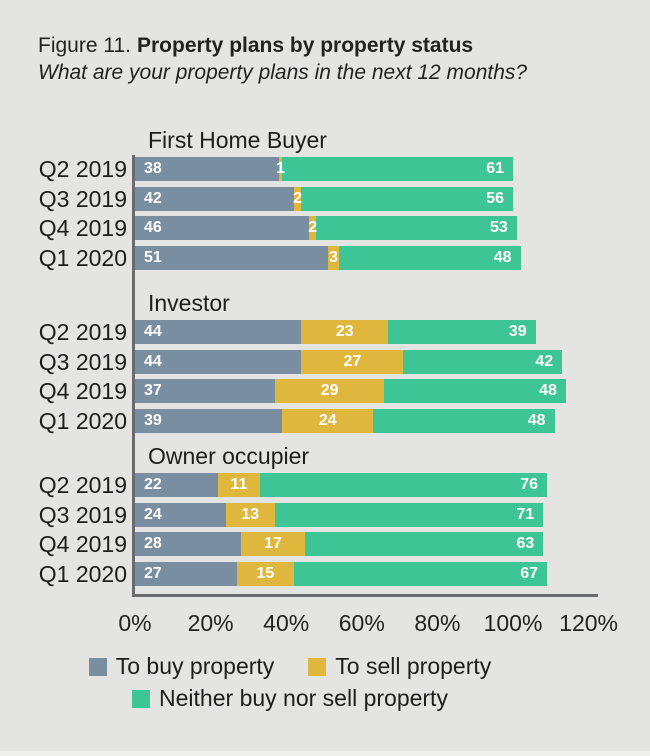  I want to click on group-header-owner-occupier: Owner occupier, so click(229, 456).